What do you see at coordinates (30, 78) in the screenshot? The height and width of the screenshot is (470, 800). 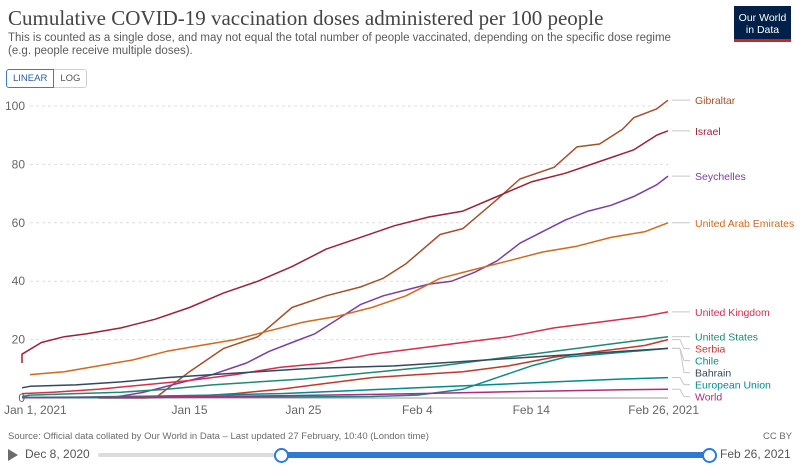 I see `linear-scale-button: LINEAR` at bounding box center [30, 78].